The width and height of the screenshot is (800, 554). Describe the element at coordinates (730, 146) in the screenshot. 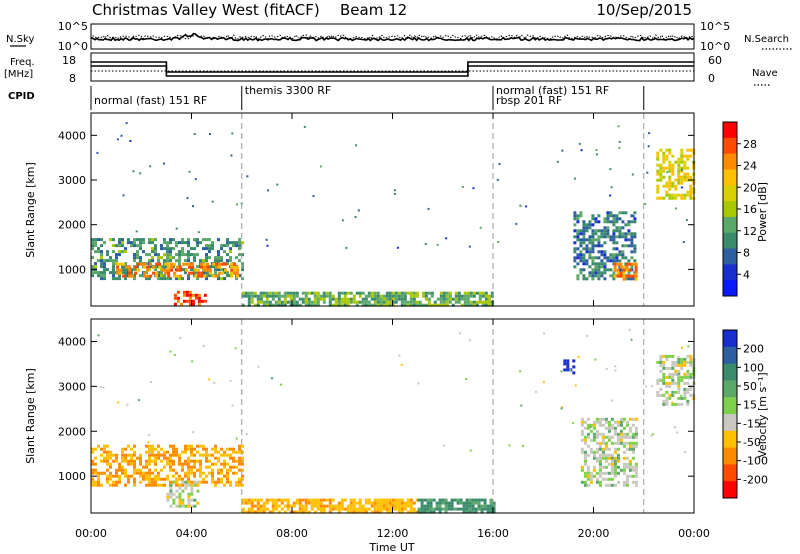

I see `colorbar-swatch` at that location.